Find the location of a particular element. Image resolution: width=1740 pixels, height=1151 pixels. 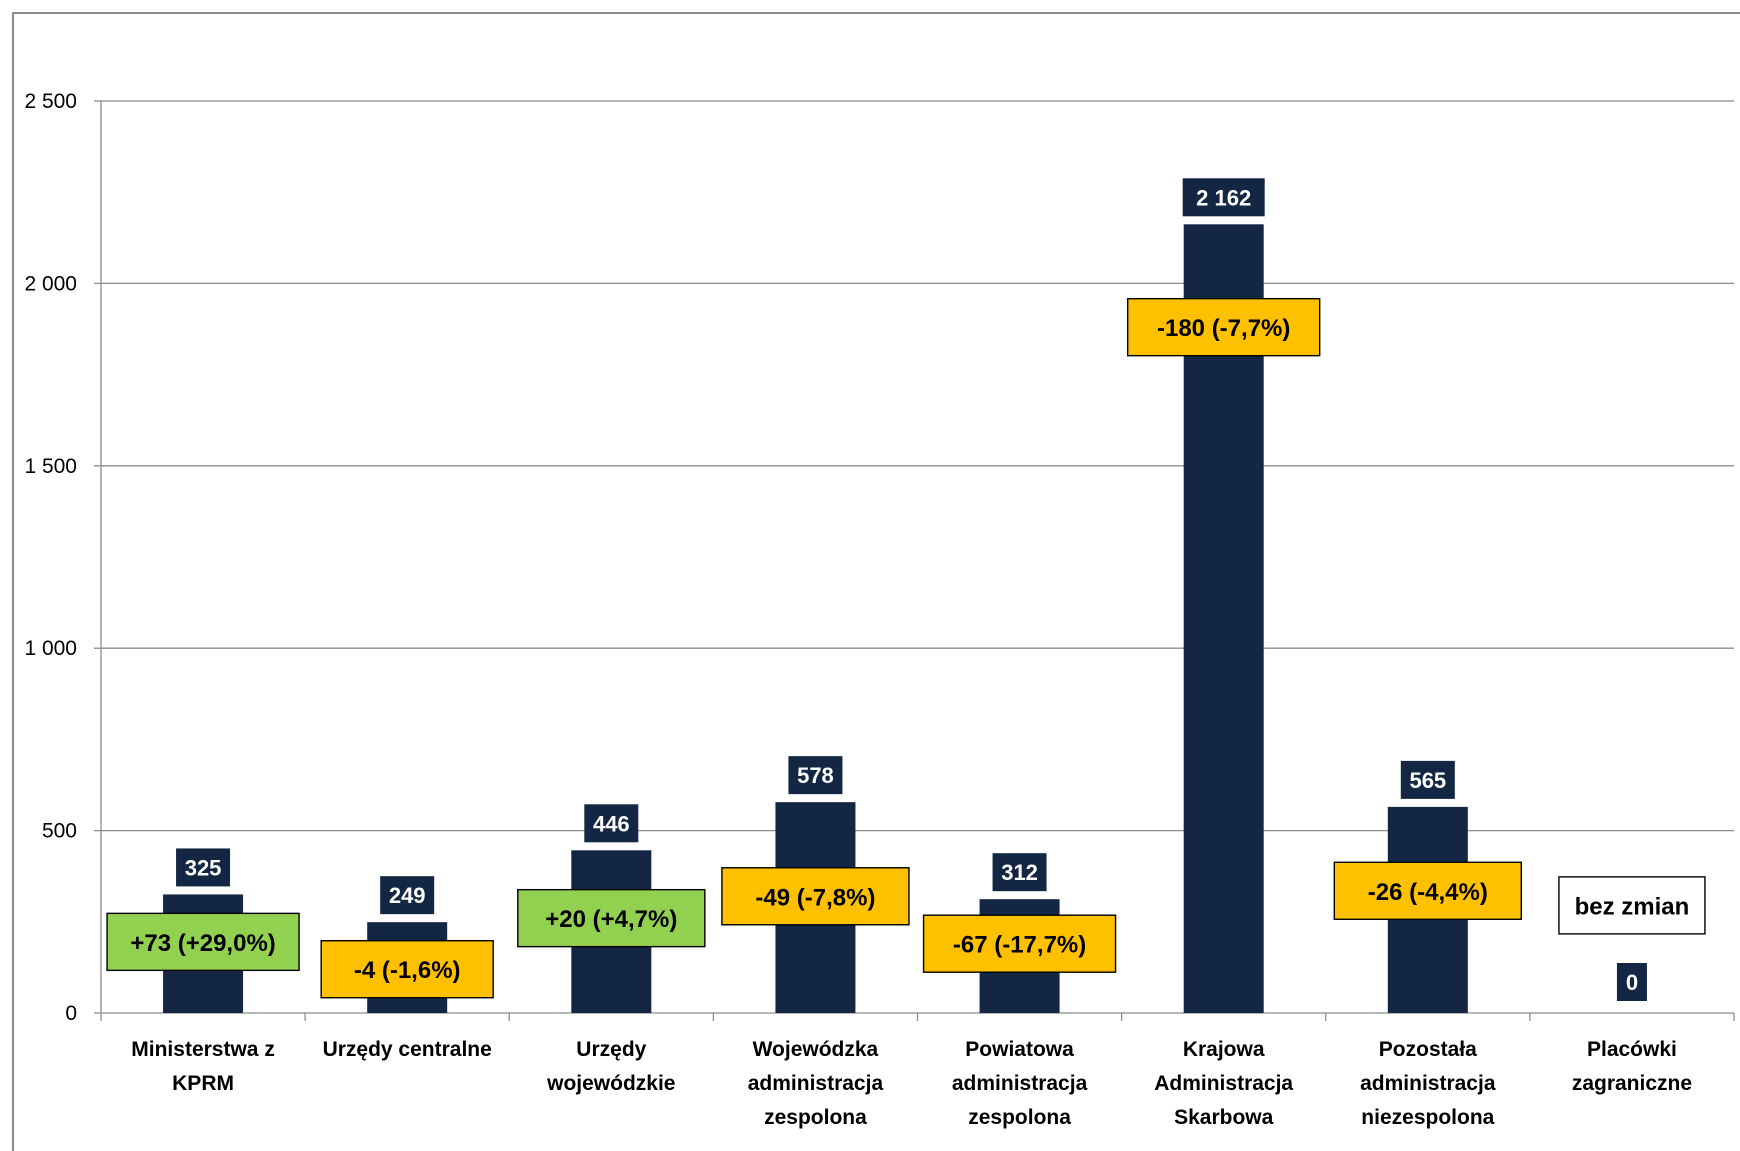

value-label: 249 is located at coordinates (407, 895).